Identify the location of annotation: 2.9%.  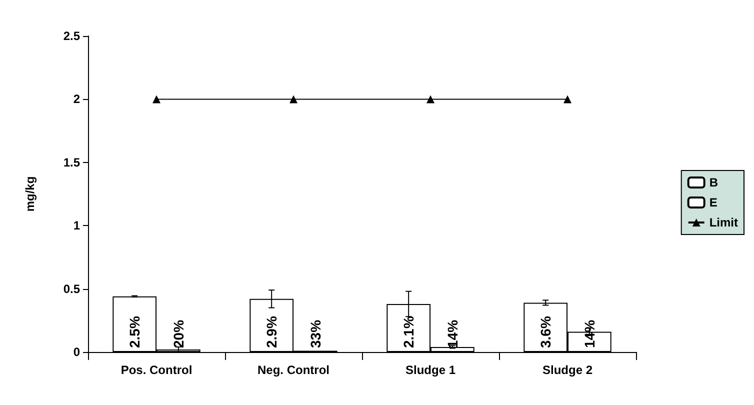
(272, 332).